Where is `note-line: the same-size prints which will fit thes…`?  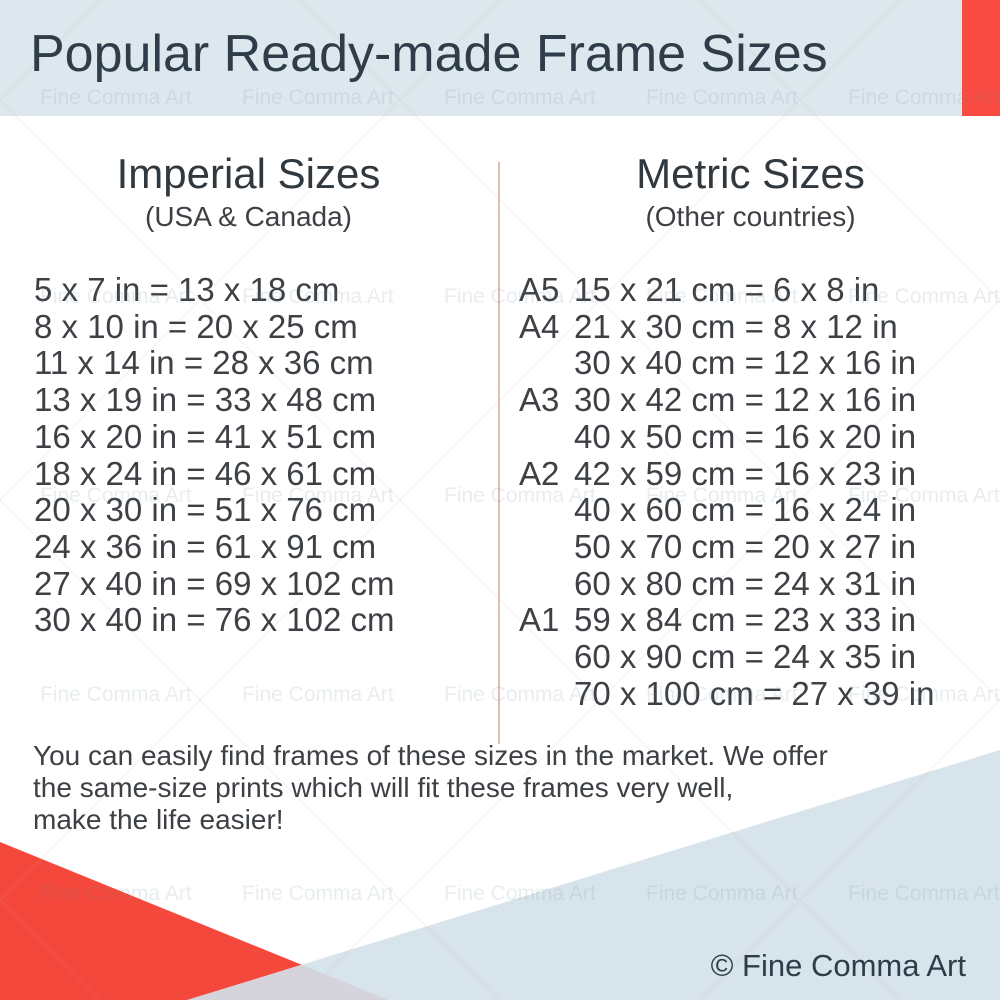
note-line: the same-size prints which will fit thes… is located at coordinates (383, 787).